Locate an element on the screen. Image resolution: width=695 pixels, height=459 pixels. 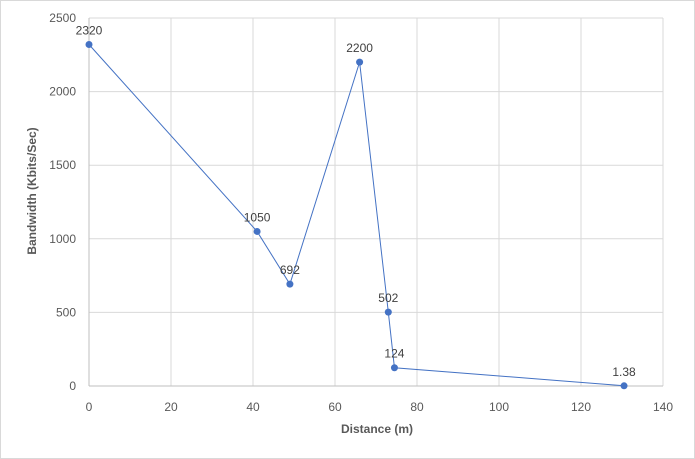
y-axis-title: Bandwidth (Kbits/Sec) is located at coordinates (32, 190).